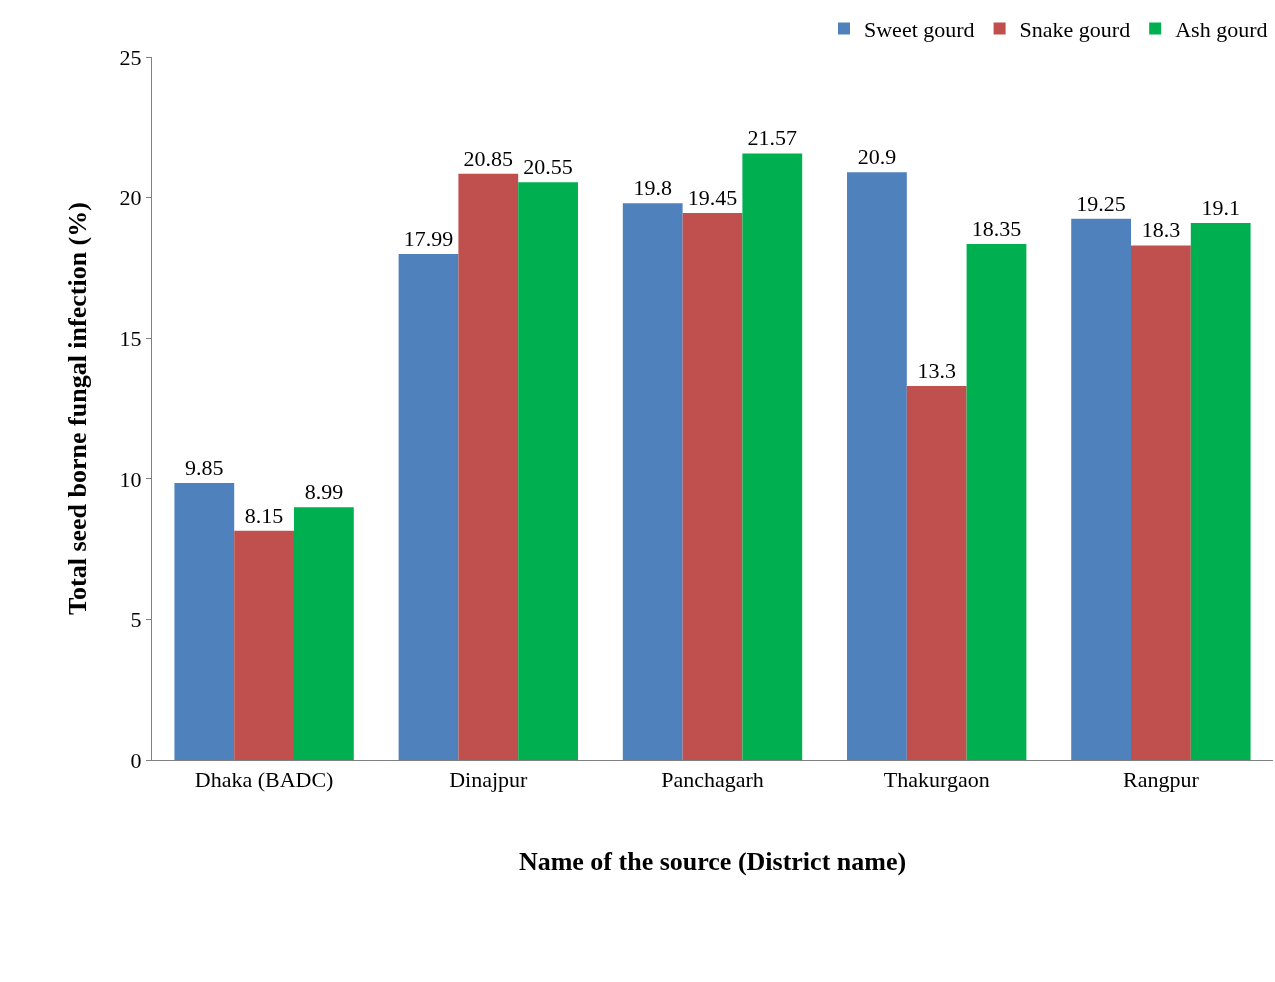 This screenshot has width=1275, height=982. I want to click on data-label: 19.1, so click(1220, 207).